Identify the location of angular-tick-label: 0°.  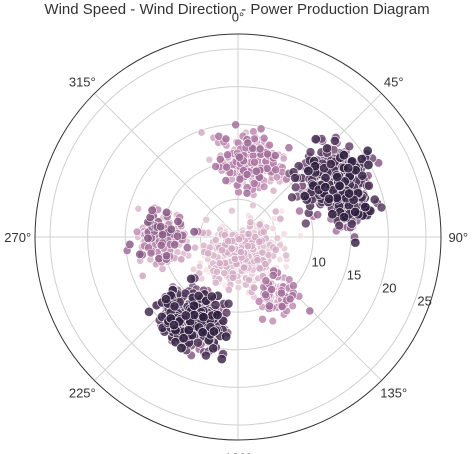
(238, 17).